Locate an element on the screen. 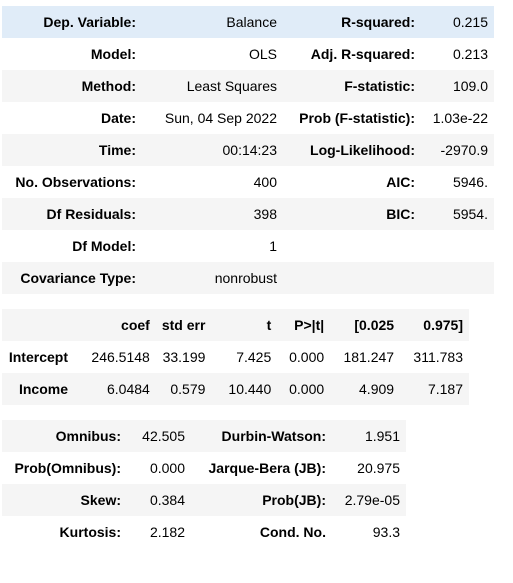  summary-label: AIC: is located at coordinates (400, 182).